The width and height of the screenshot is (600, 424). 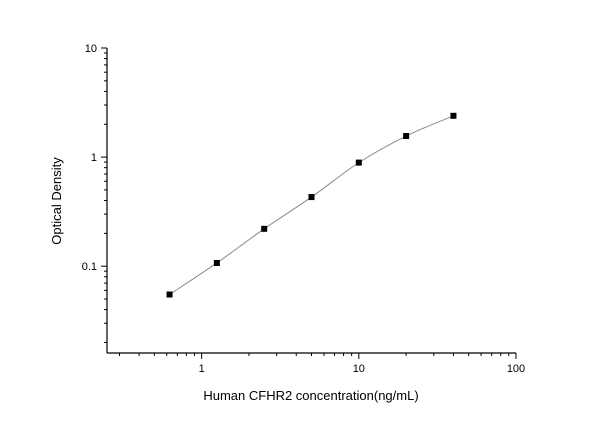 I want to click on y-axis-title: Optical Density, so click(x=56, y=201).